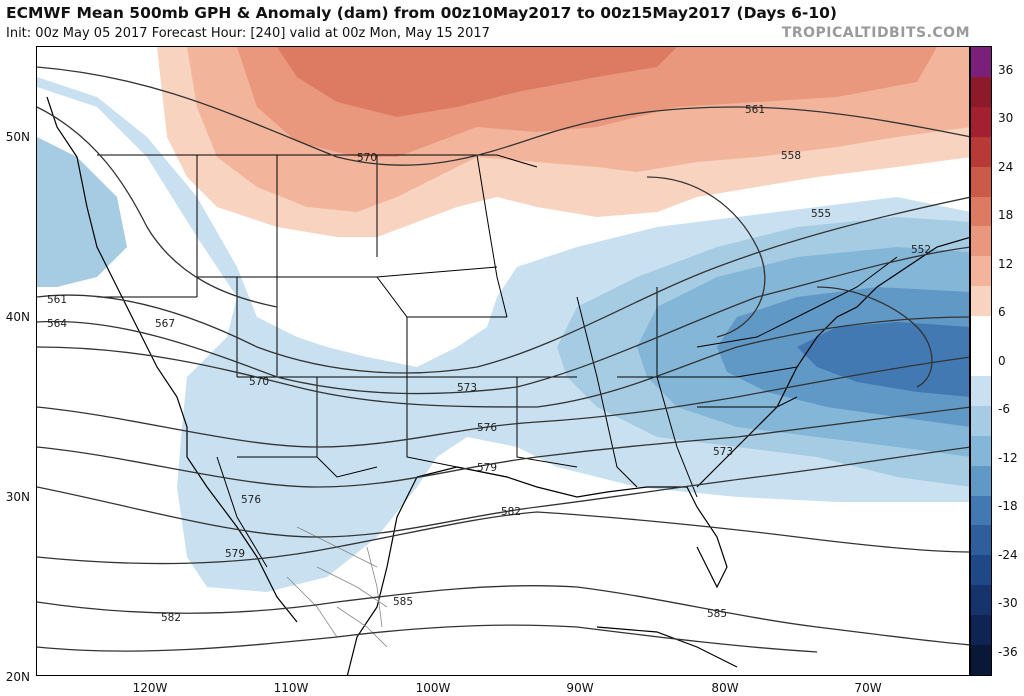  Describe the element at coordinates (150, 688) in the screenshot. I see `lon-label-120w: 120W` at that location.